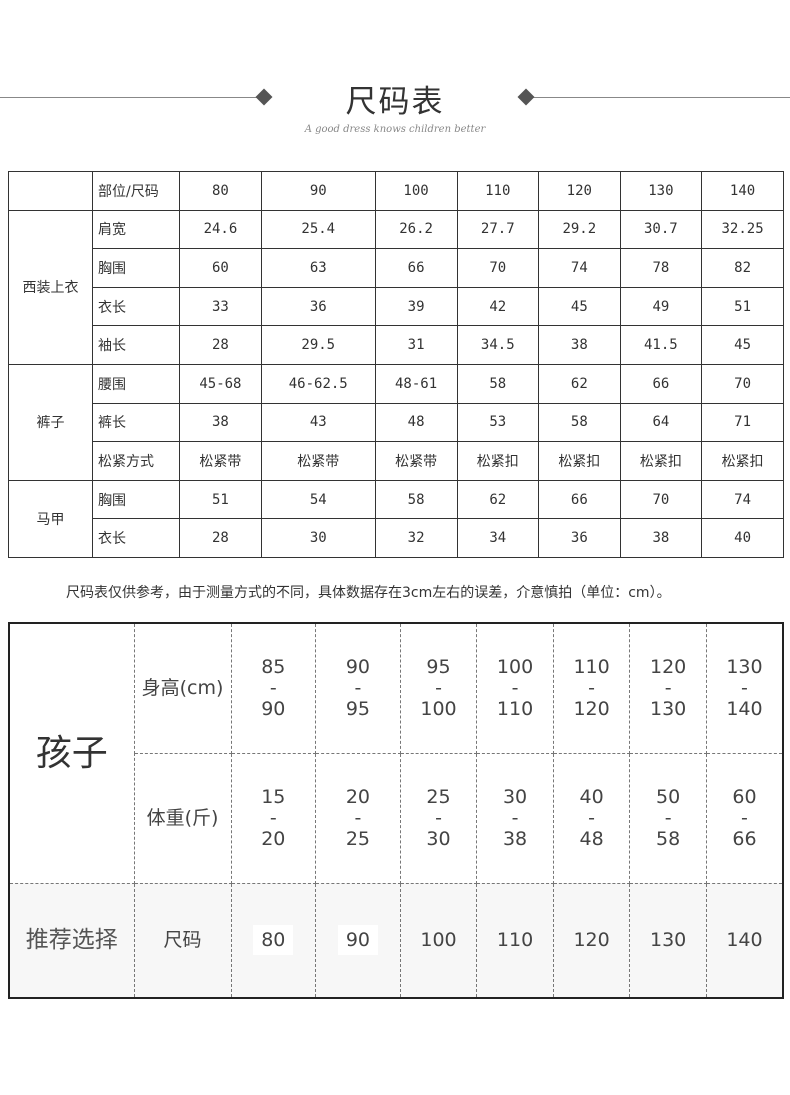 The image size is (790, 1095). I want to click on group-label: 西装上衣, so click(50, 287).